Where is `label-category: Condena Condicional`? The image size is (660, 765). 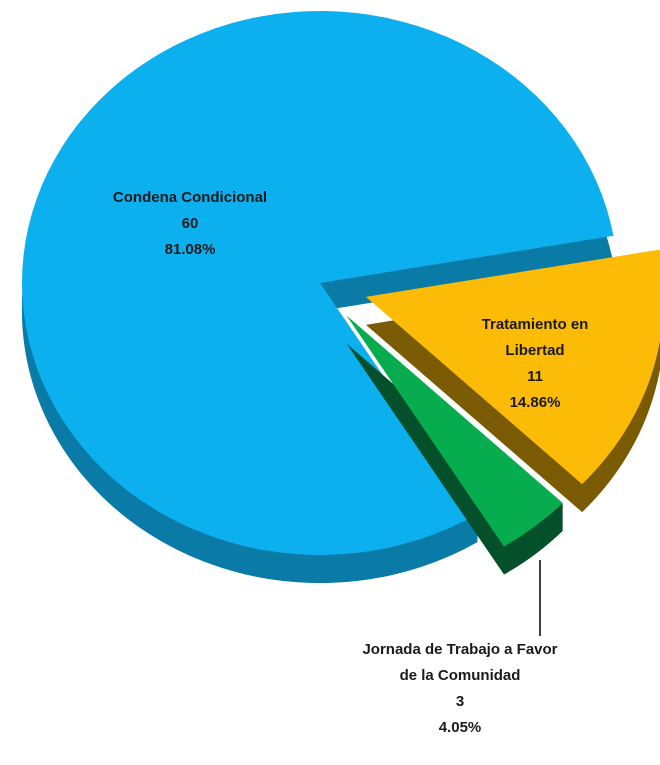 label-category: Condena Condicional is located at coordinates (190, 197).